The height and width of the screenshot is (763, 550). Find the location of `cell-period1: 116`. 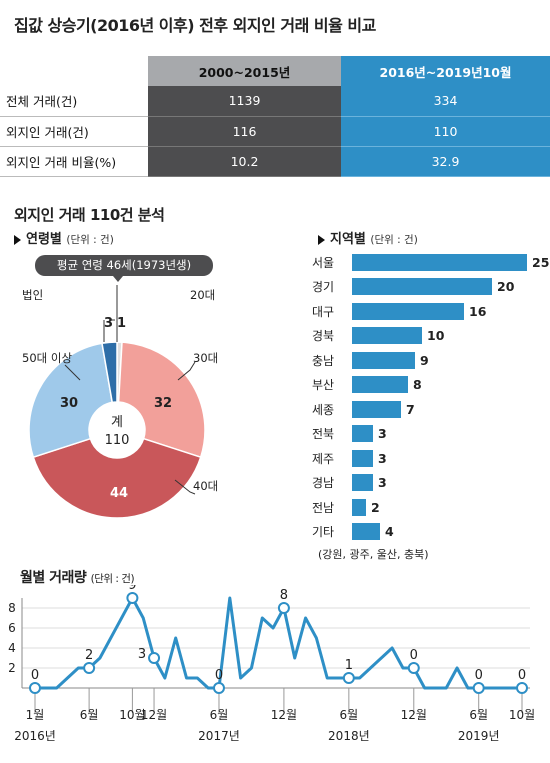

cell-period1: 116 is located at coordinates (244, 131).